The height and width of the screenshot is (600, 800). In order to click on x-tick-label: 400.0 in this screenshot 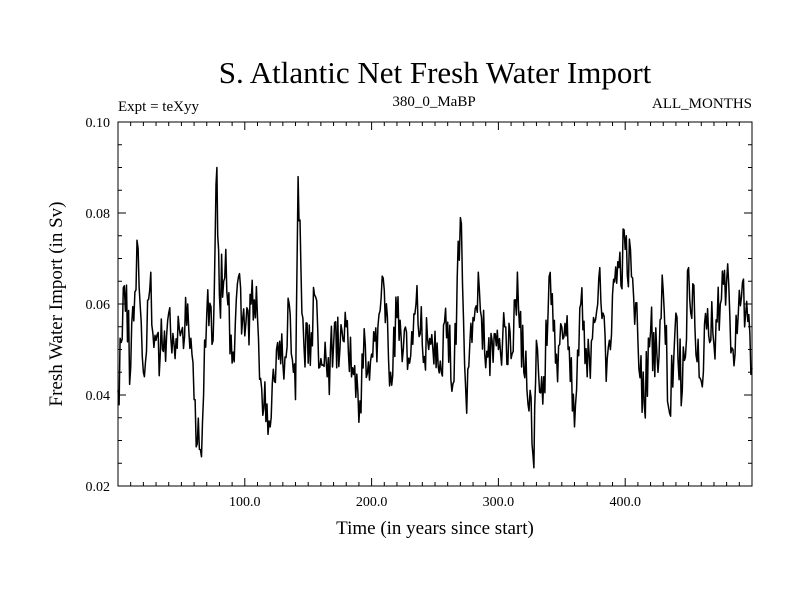, I will do `click(625, 502)`.